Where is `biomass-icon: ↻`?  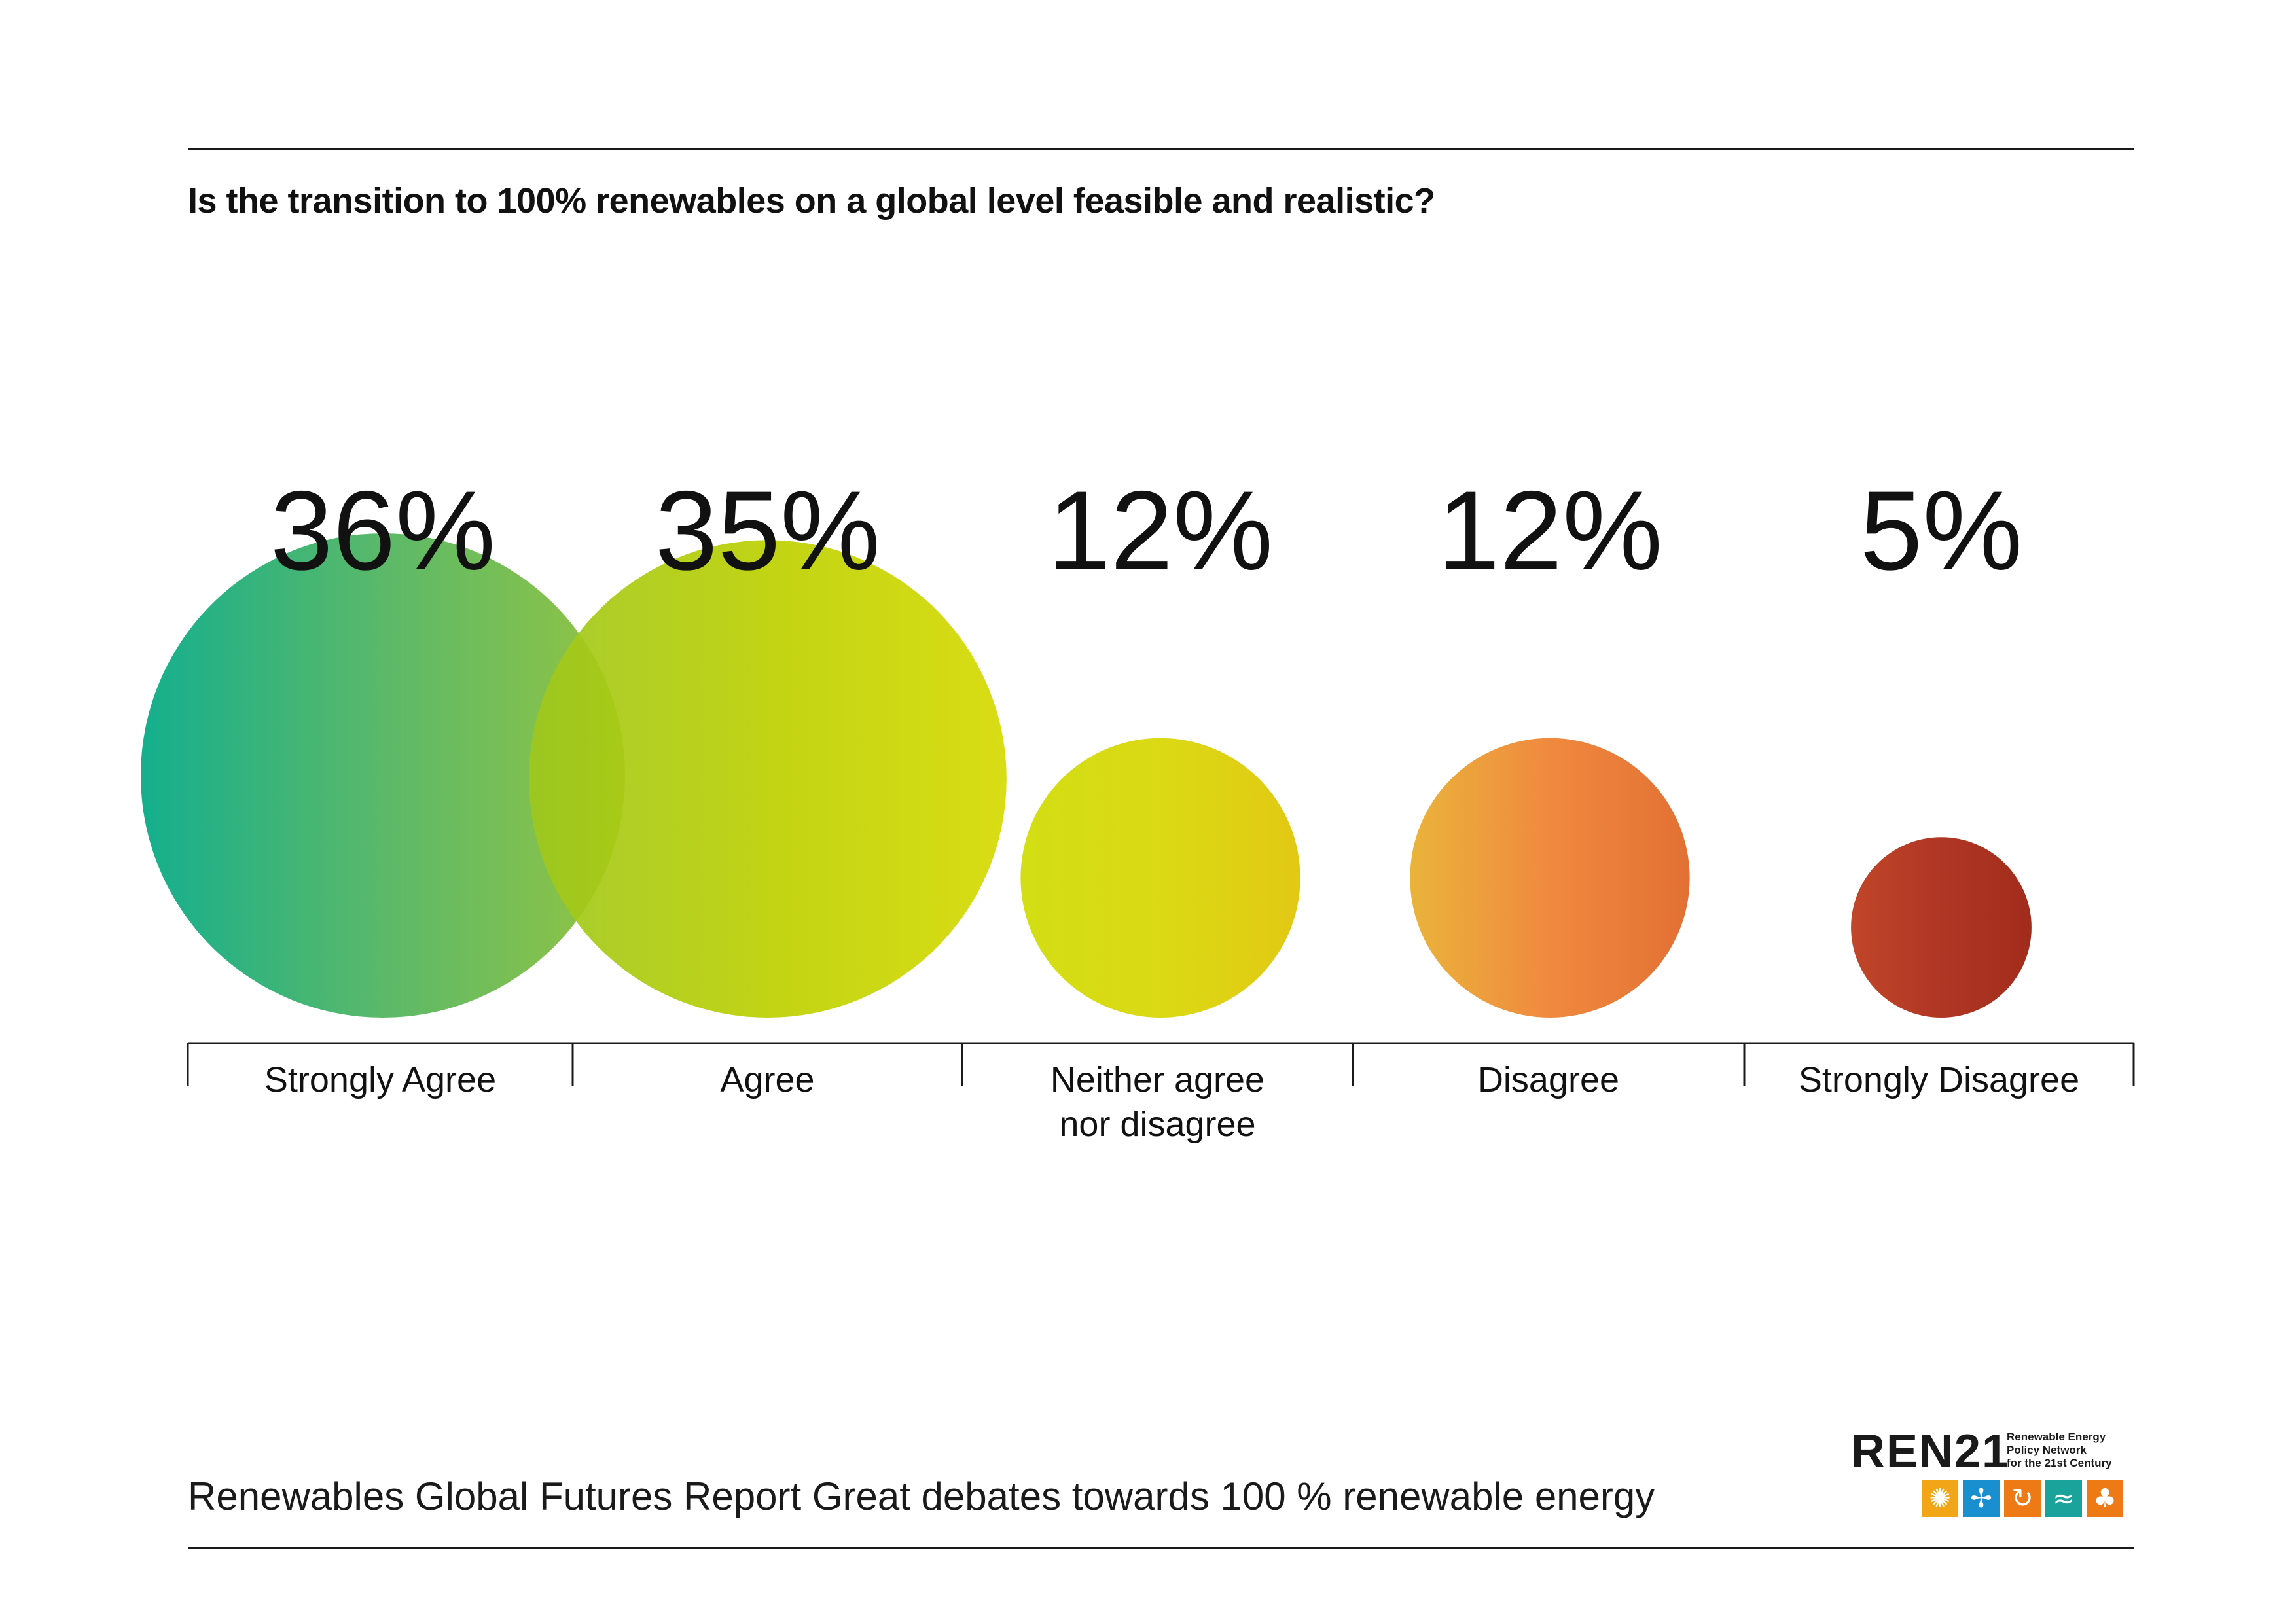 biomass-icon: ↻ is located at coordinates (2022, 1499).